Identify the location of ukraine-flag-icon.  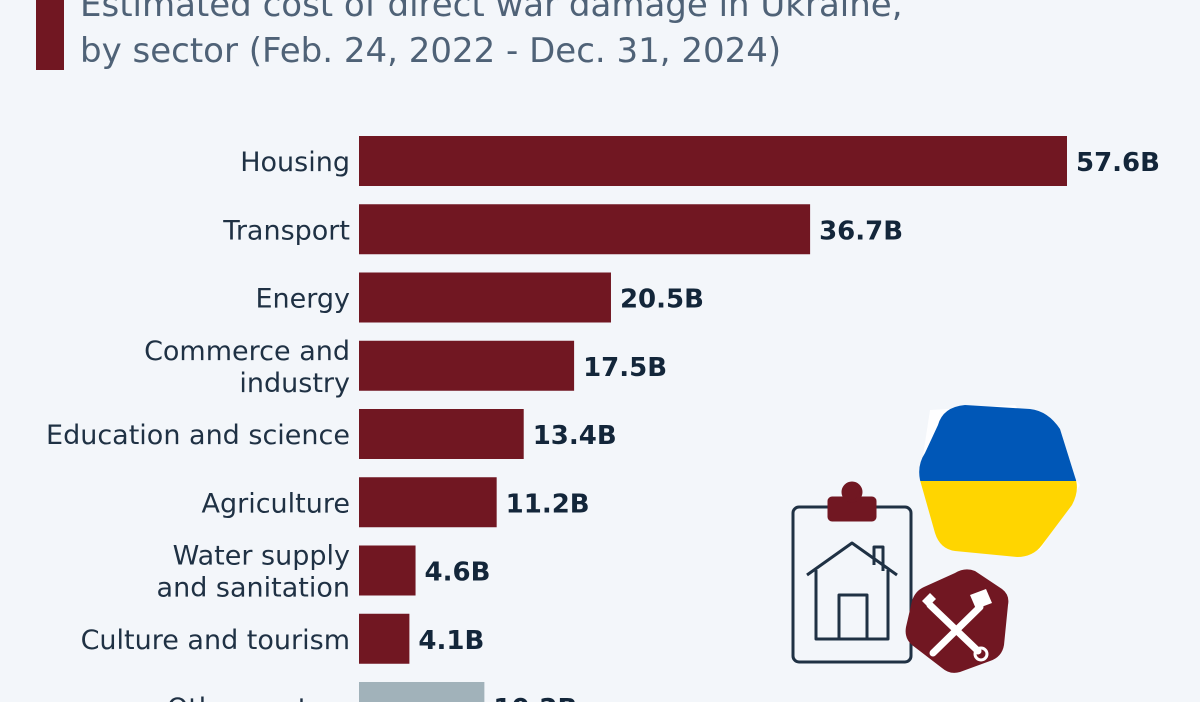
(999, 481).